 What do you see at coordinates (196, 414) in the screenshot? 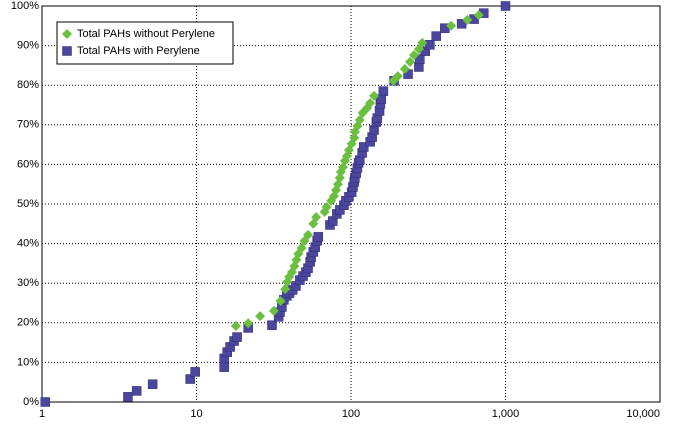
I see `x-tick-label: 10` at bounding box center [196, 414].